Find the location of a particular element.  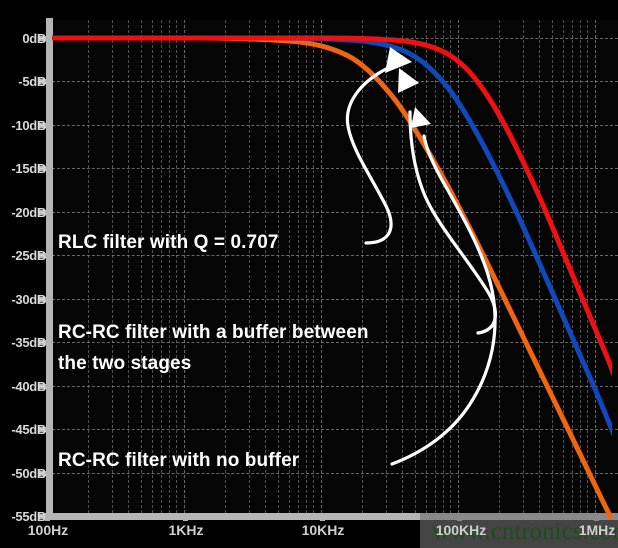

x-tick-nub-40khz is located at coordinates (403, 516).